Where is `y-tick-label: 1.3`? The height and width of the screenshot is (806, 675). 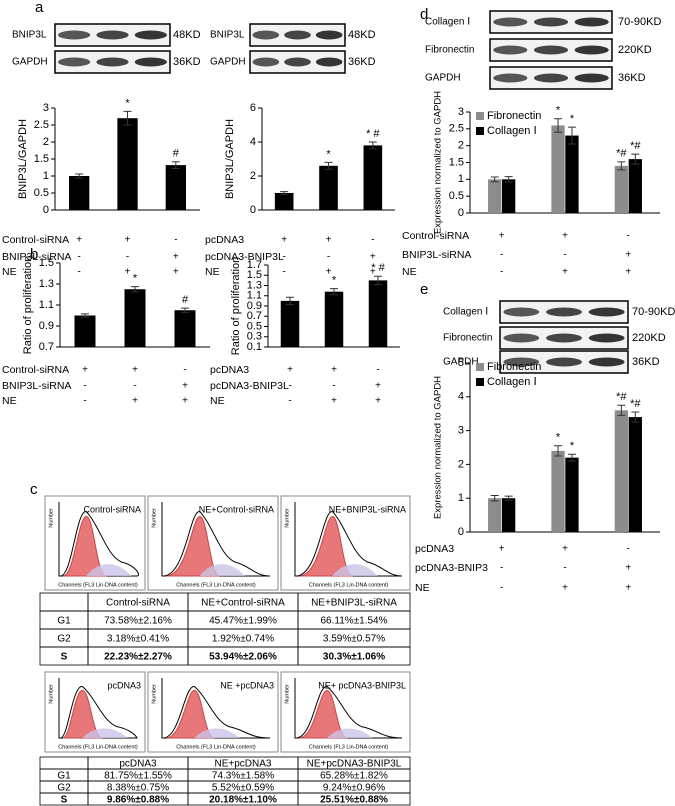
y-tick-label: 1.3 is located at coordinates (46, 284).